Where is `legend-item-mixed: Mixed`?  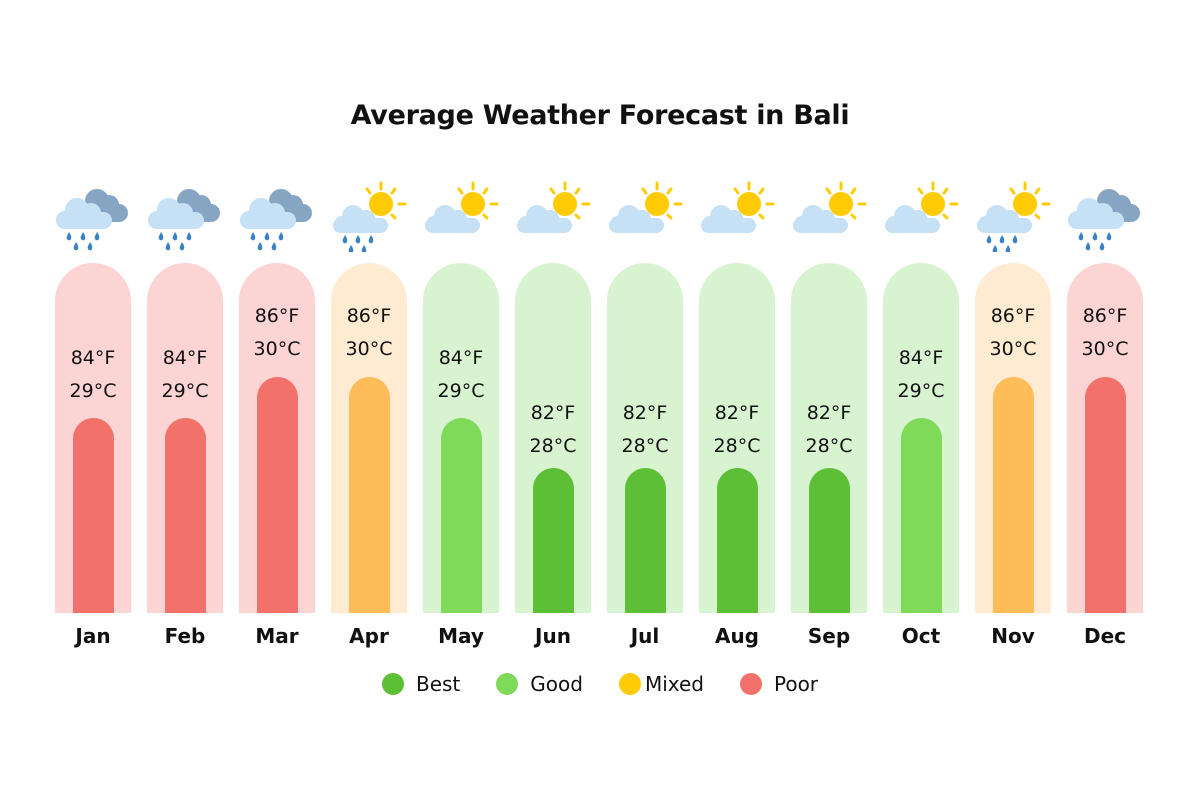 legend-item-mixed: Mixed is located at coordinates (661, 684).